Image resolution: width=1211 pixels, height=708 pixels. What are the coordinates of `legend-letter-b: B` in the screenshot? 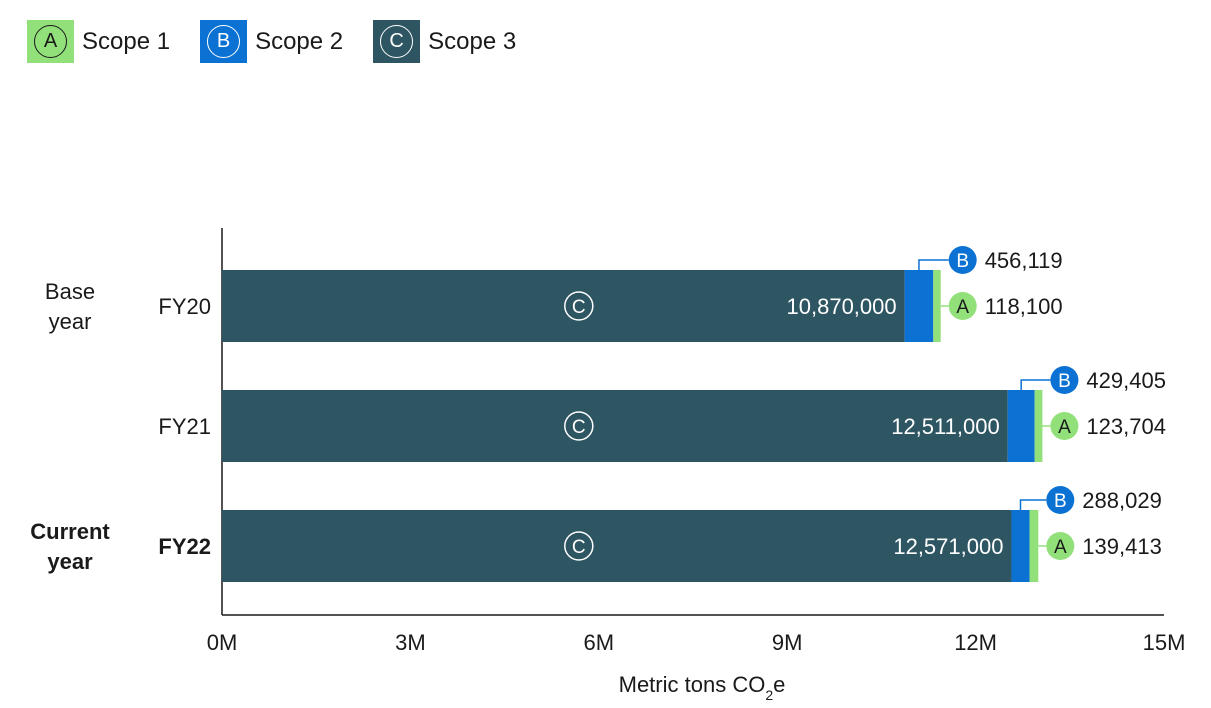 It's located at (223, 41).